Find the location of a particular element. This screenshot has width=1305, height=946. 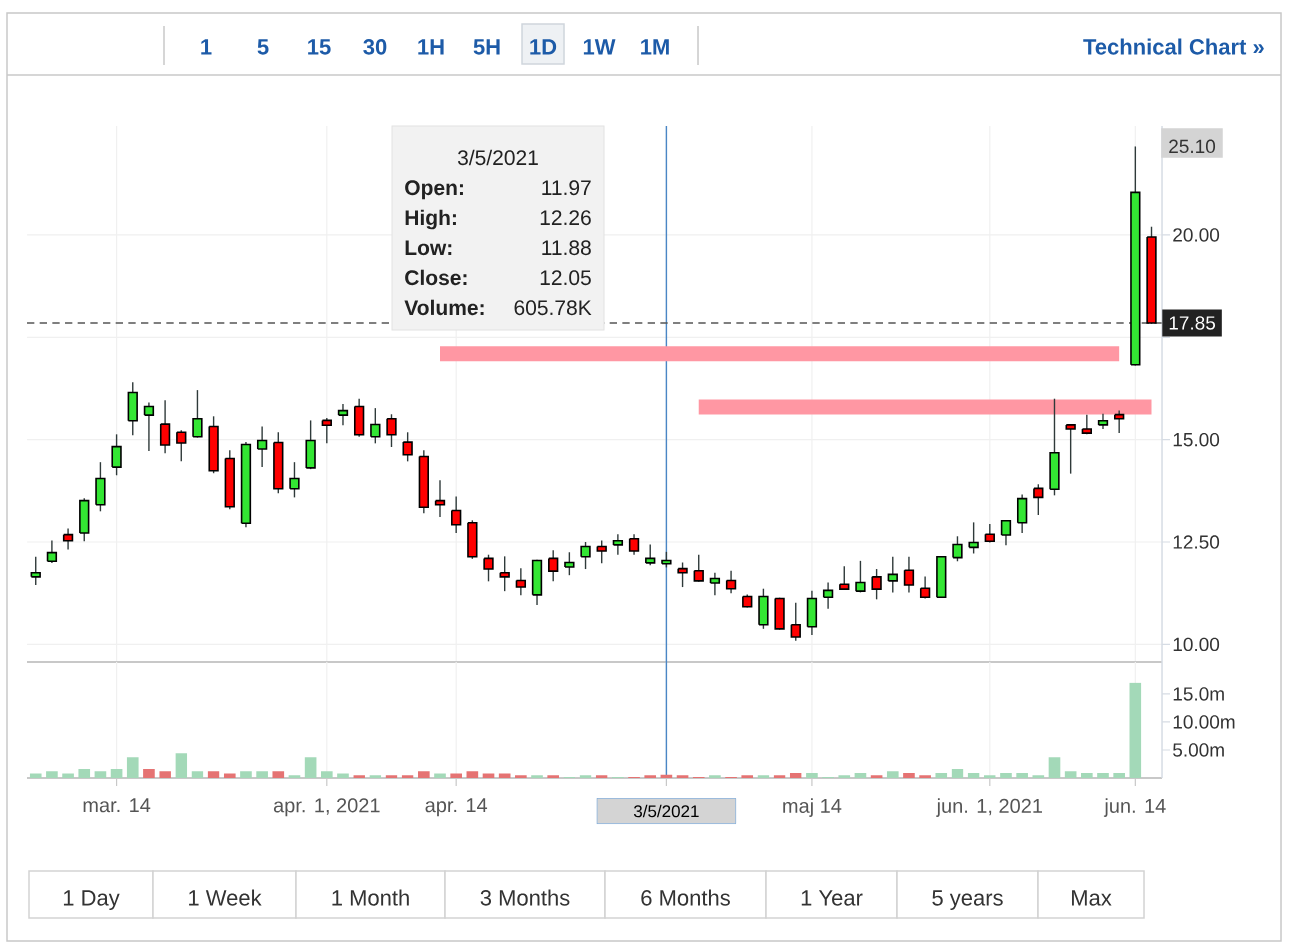

annotation: Open: is located at coordinates (434, 190).